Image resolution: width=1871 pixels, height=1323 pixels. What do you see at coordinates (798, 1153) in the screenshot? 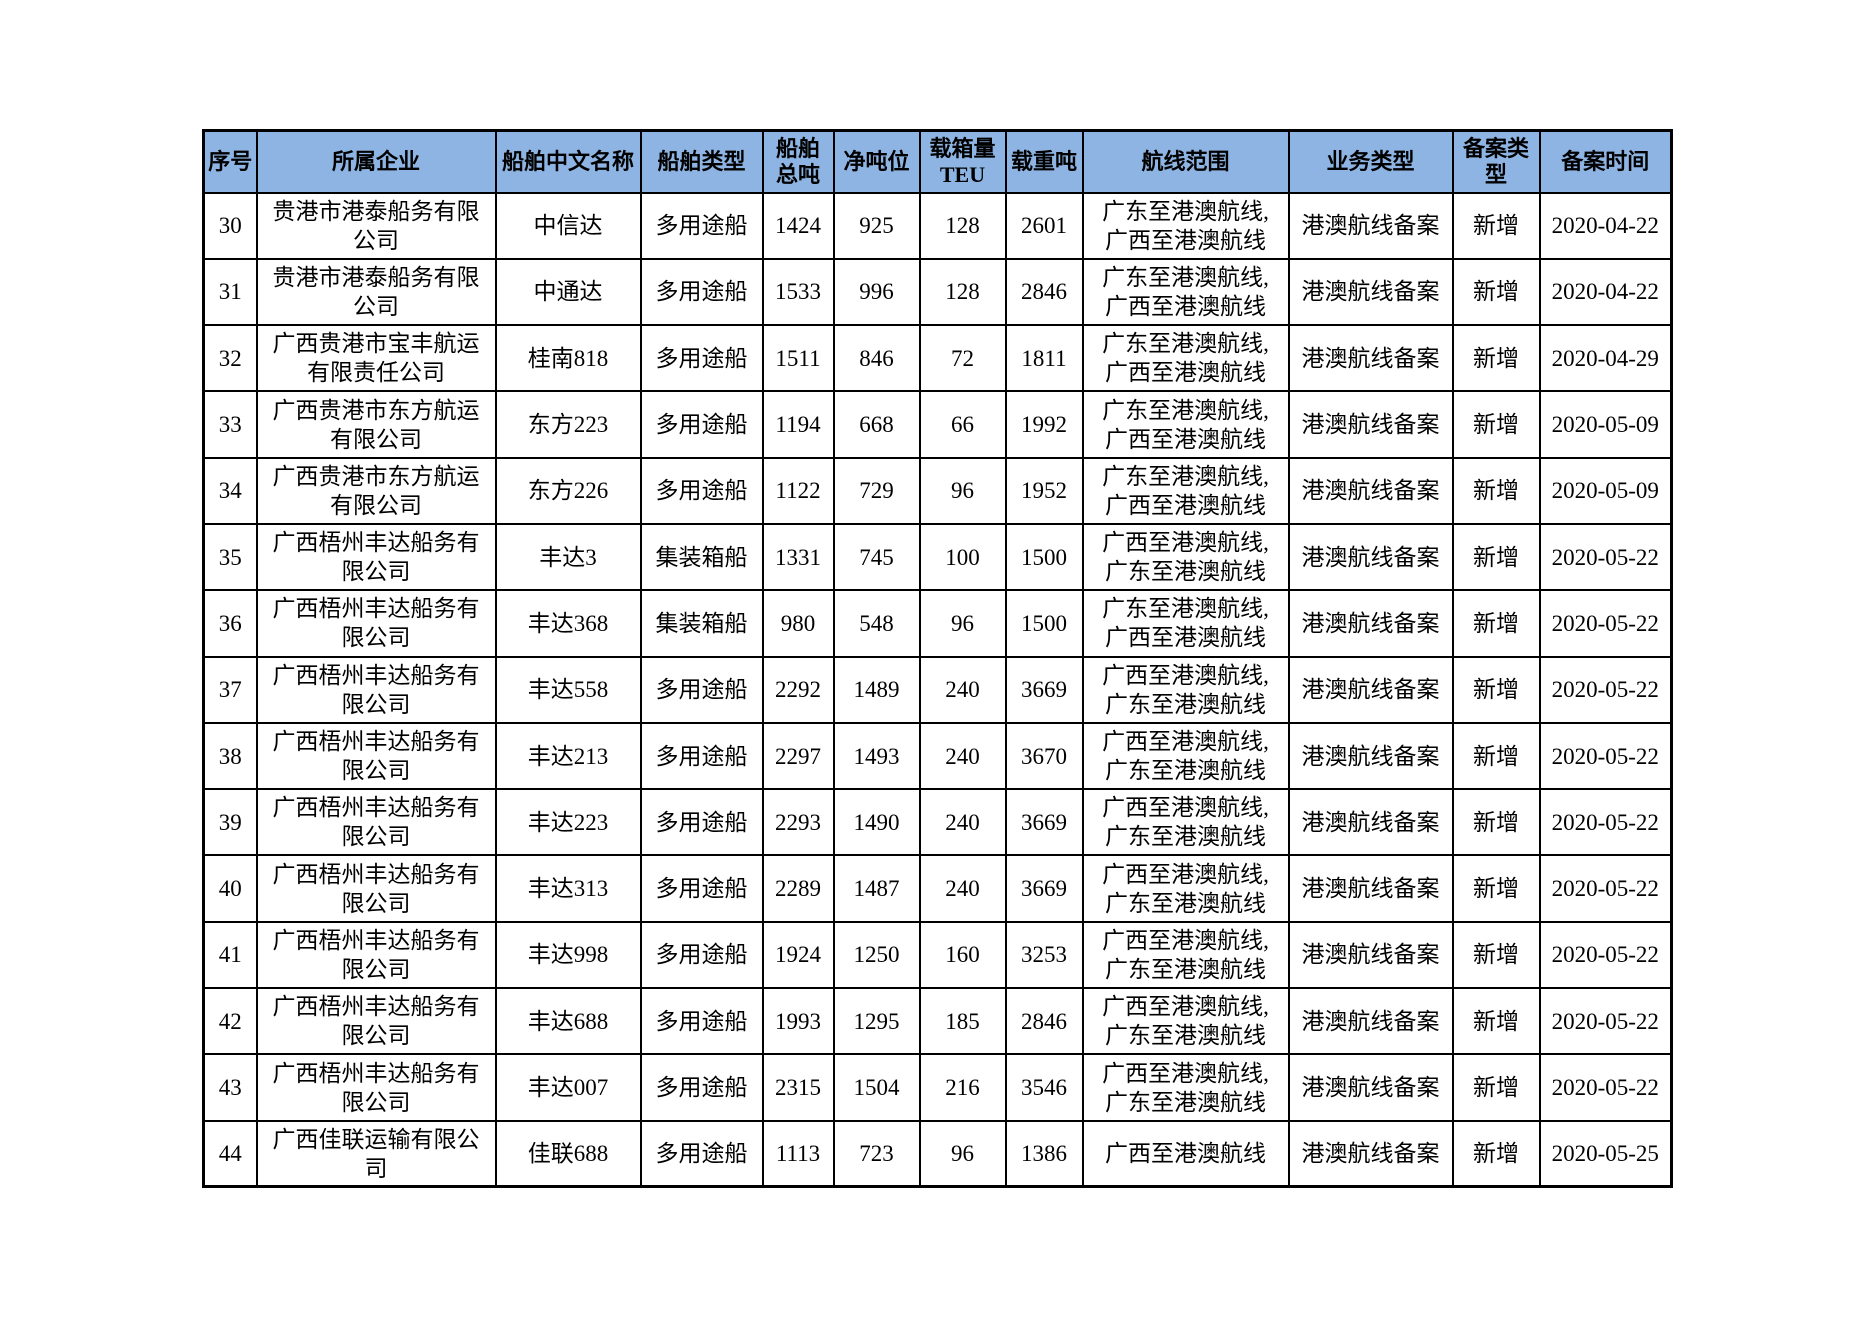
I see `cell-gross_tonnage: 1113` at bounding box center [798, 1153].